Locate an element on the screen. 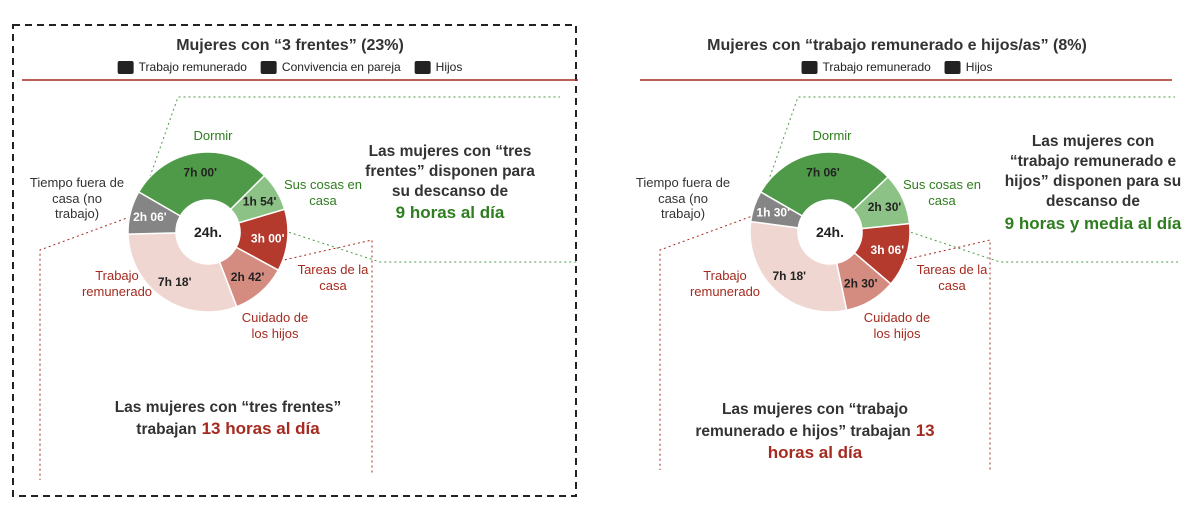  value-label: 3h 06' is located at coordinates (888, 250).